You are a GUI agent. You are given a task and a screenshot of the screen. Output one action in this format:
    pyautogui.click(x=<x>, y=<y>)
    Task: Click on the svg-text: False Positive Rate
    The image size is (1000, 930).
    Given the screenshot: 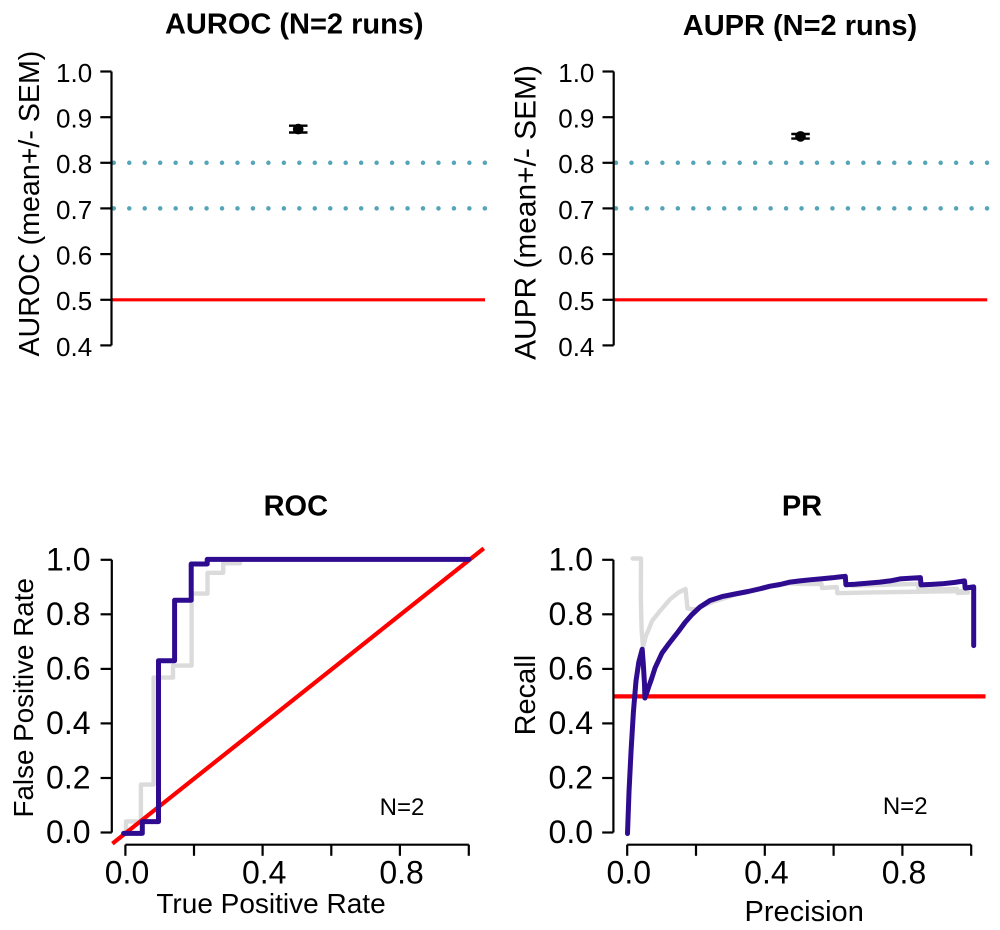 What is the action you would take?
    pyautogui.click(x=23, y=697)
    